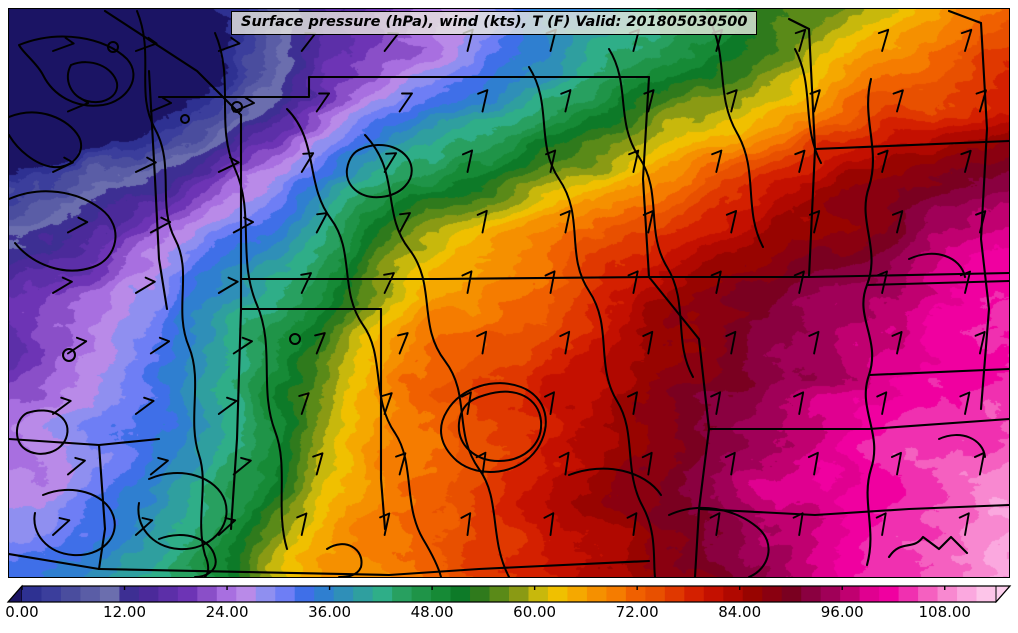 The height and width of the screenshot is (633, 1018). I want to click on colorbar-tick-label: 0.00, so click(22, 612).